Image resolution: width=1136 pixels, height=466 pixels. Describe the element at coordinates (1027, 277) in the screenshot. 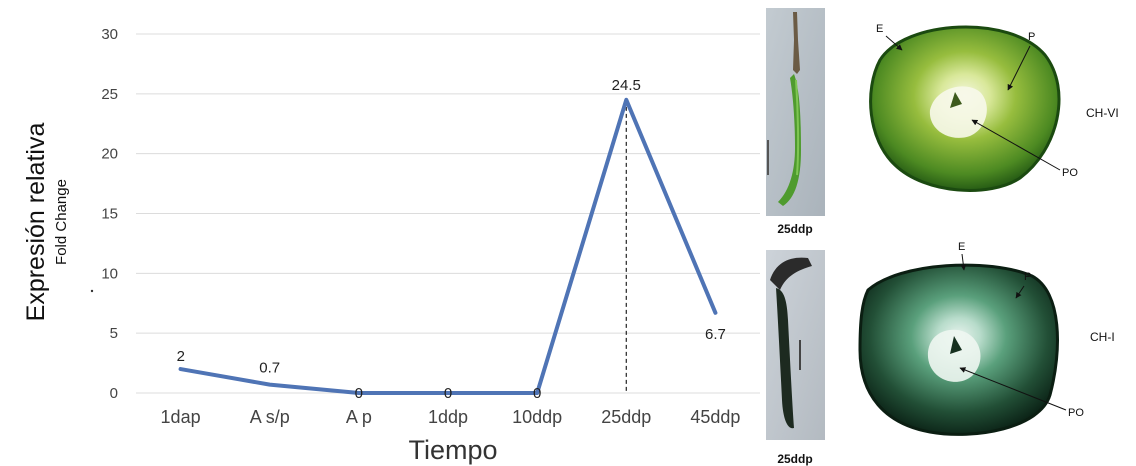

I see `label-p-bottom: P` at that location.